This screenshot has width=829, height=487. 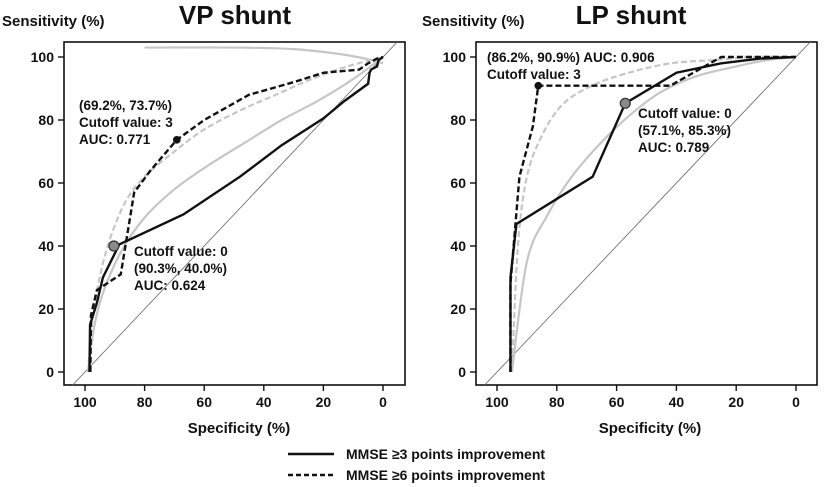 What do you see at coordinates (180, 268) in the screenshot?
I see `annotation-line: (90.3%, 40.0%)` at bounding box center [180, 268].